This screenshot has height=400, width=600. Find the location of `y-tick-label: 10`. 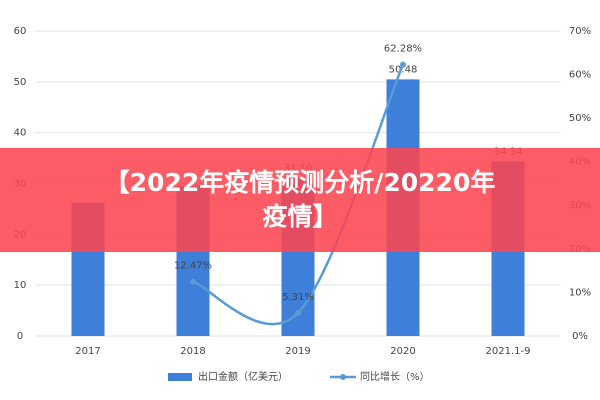

y-tick-label: 10 is located at coordinates (20, 285).